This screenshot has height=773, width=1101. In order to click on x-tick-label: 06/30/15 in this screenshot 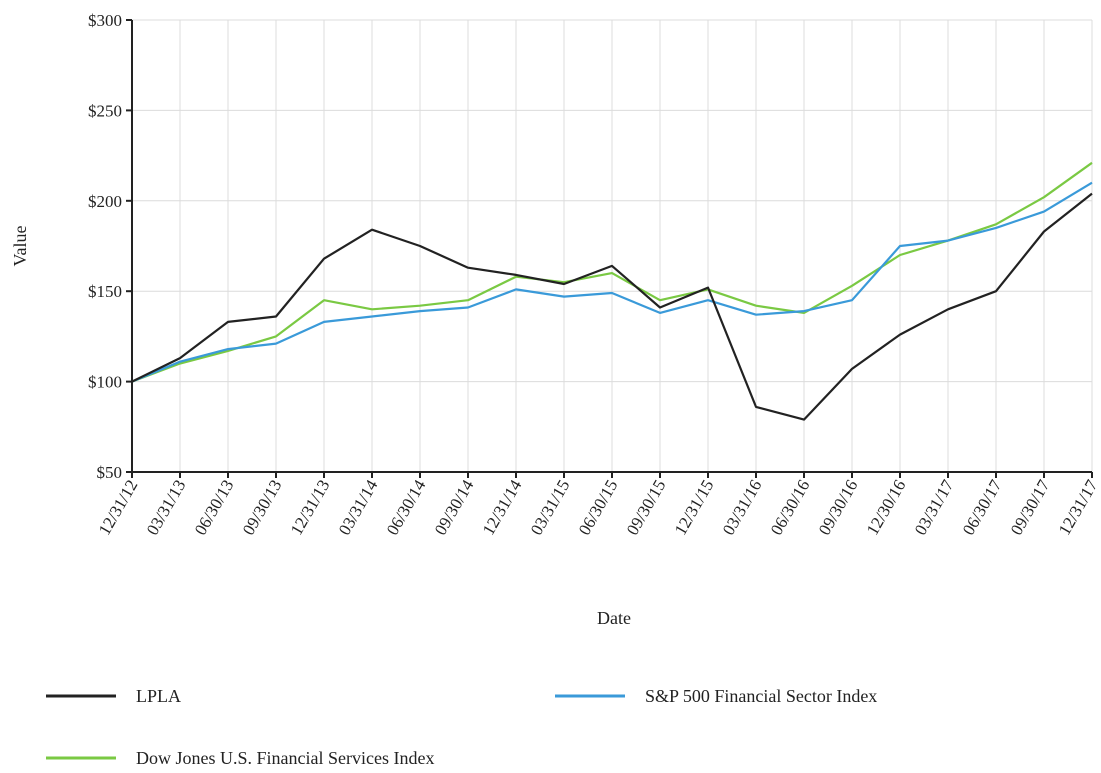, I will do `click(598, 508)`.